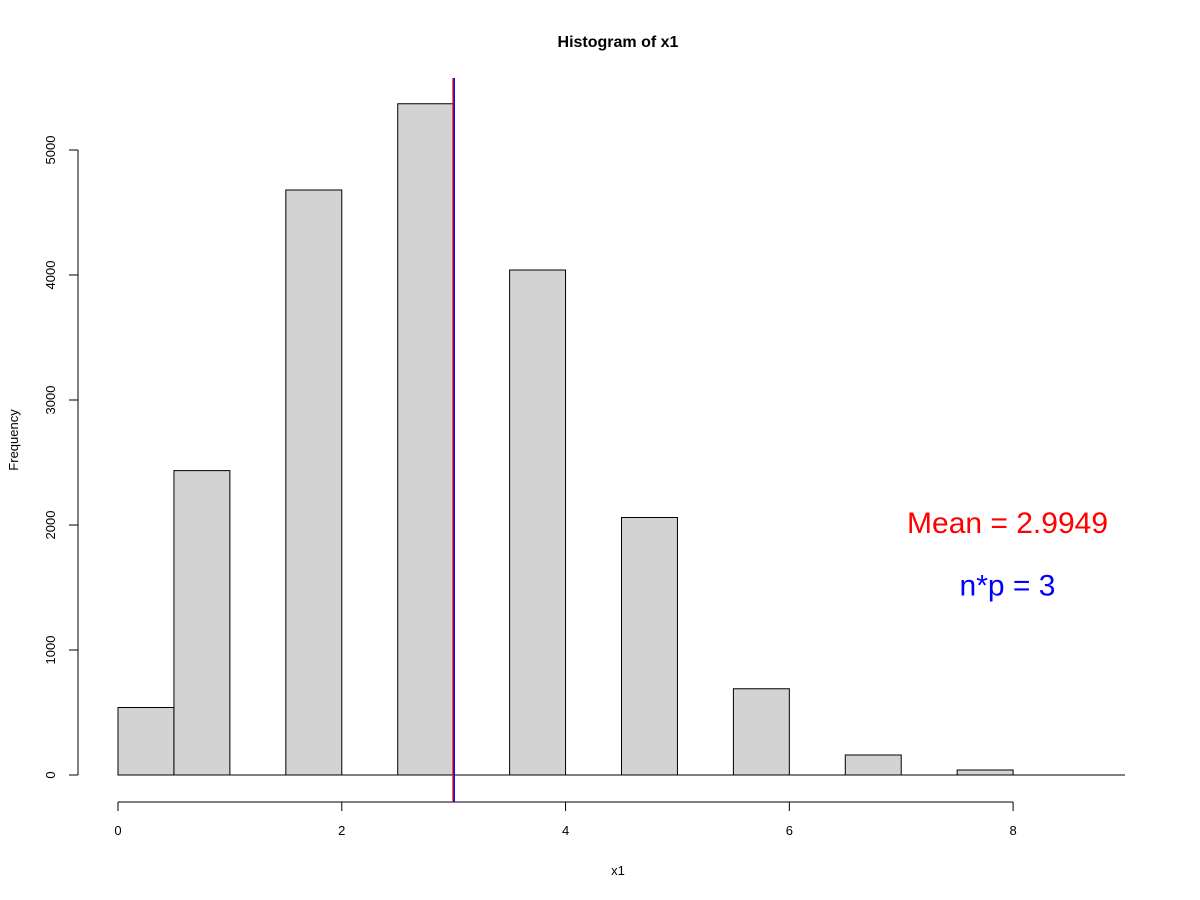  I want to click on x-tick-label: 8, so click(1012, 830).